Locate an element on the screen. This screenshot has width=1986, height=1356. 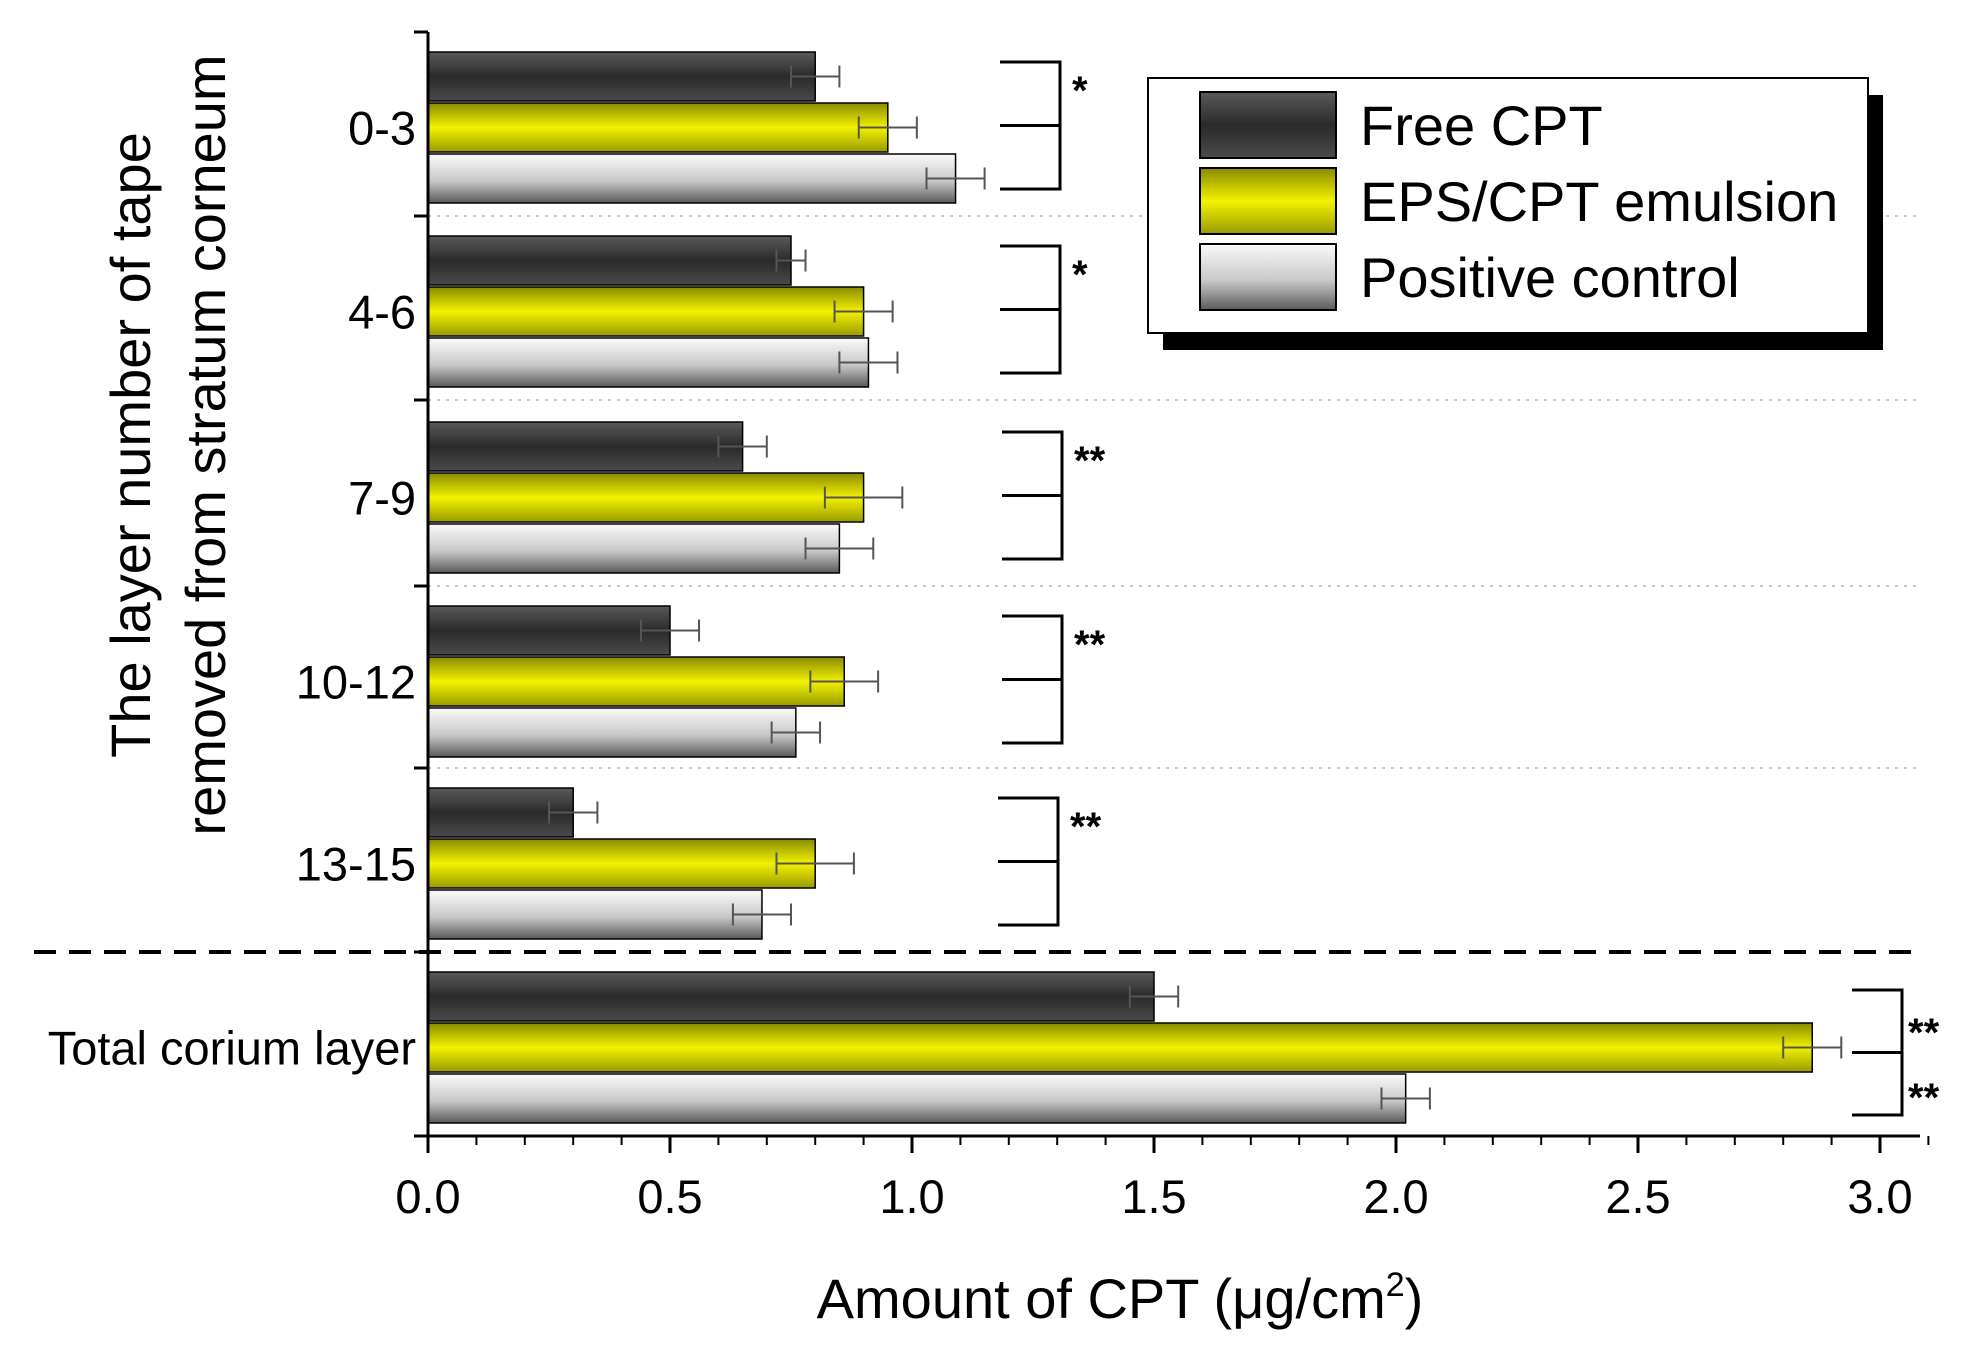
x-tick-label-3-0: 3.0 is located at coordinates (1879, 1196).